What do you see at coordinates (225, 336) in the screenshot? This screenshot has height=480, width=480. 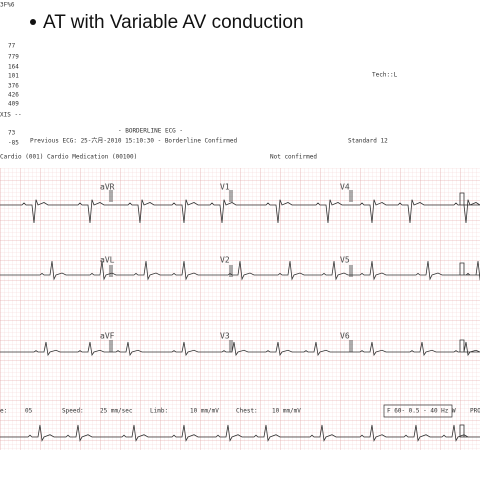 I see `lead-label: V3` at bounding box center [225, 336].